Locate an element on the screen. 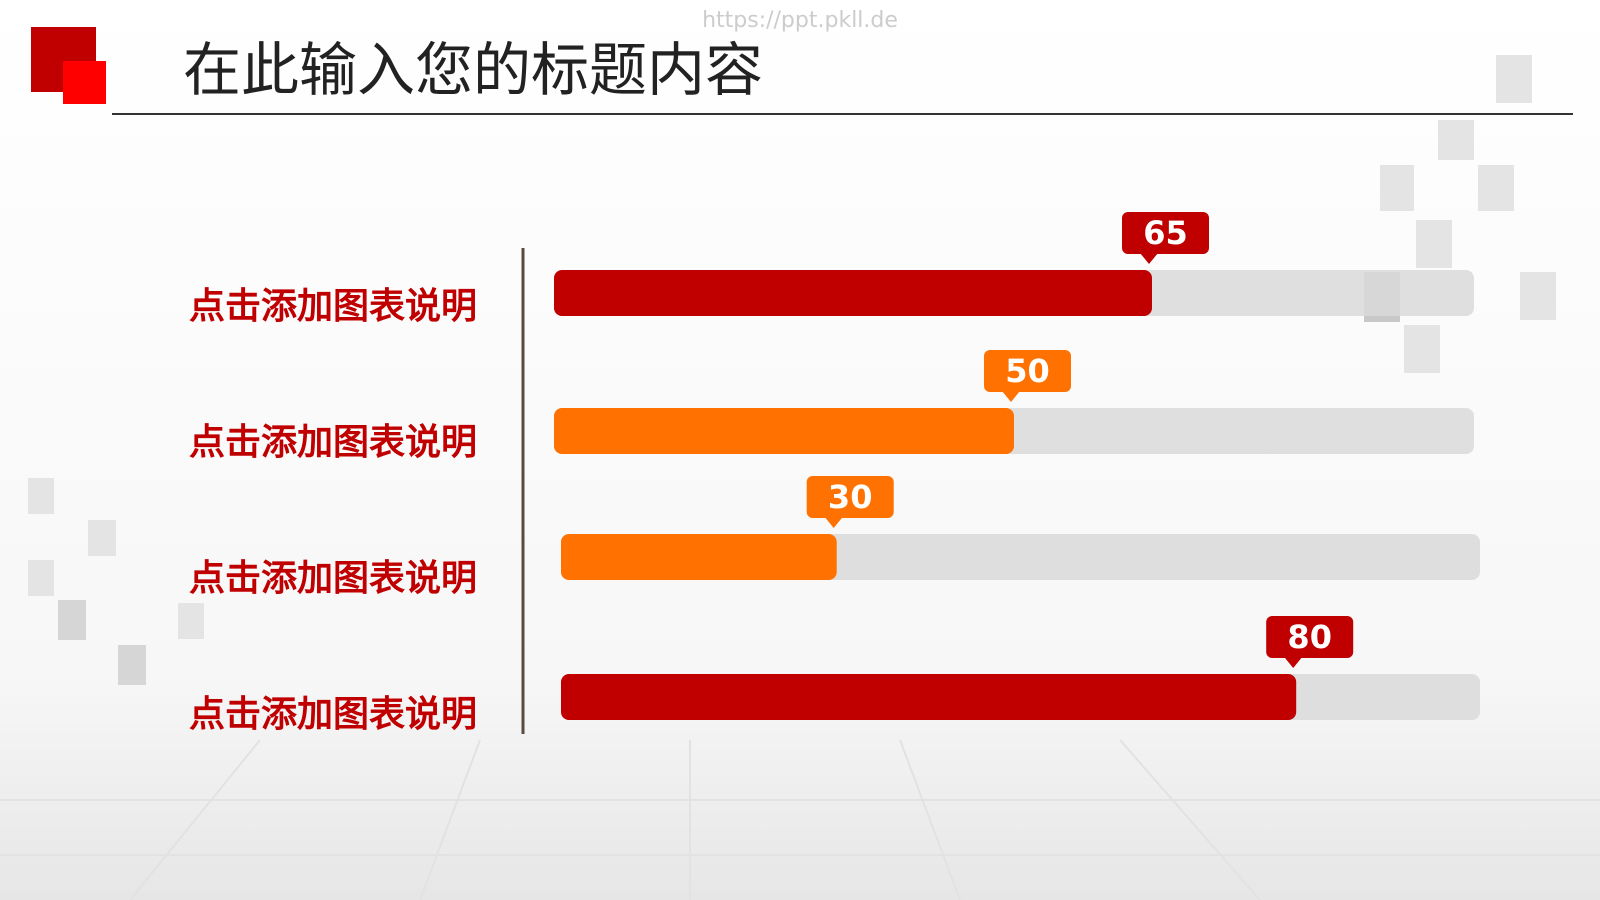  slide-title: 在此输入您的标题内容 is located at coordinates (473, 70).